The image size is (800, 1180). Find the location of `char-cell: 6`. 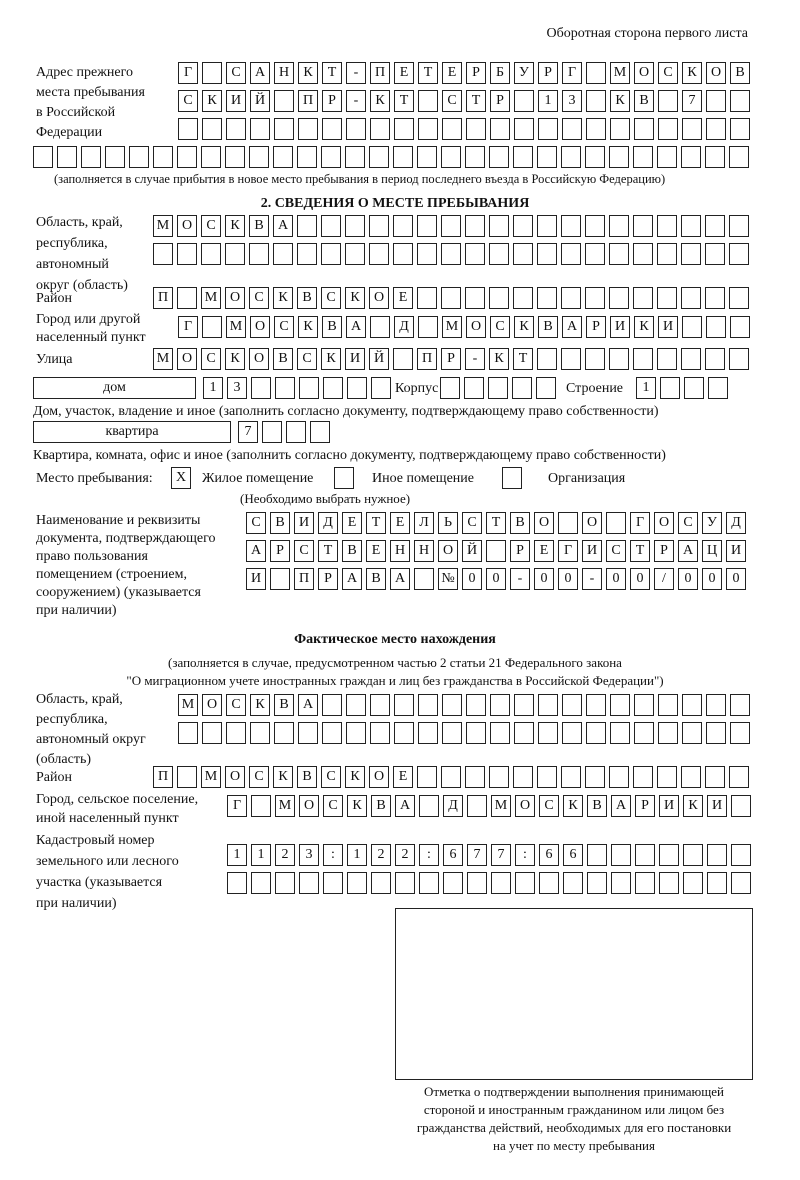

char-cell: 6 is located at coordinates (573, 855).